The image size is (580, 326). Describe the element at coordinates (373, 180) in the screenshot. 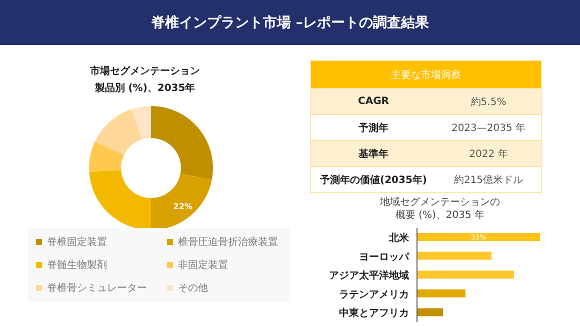

I see `text: 予測年の価値(2035年)` at that location.